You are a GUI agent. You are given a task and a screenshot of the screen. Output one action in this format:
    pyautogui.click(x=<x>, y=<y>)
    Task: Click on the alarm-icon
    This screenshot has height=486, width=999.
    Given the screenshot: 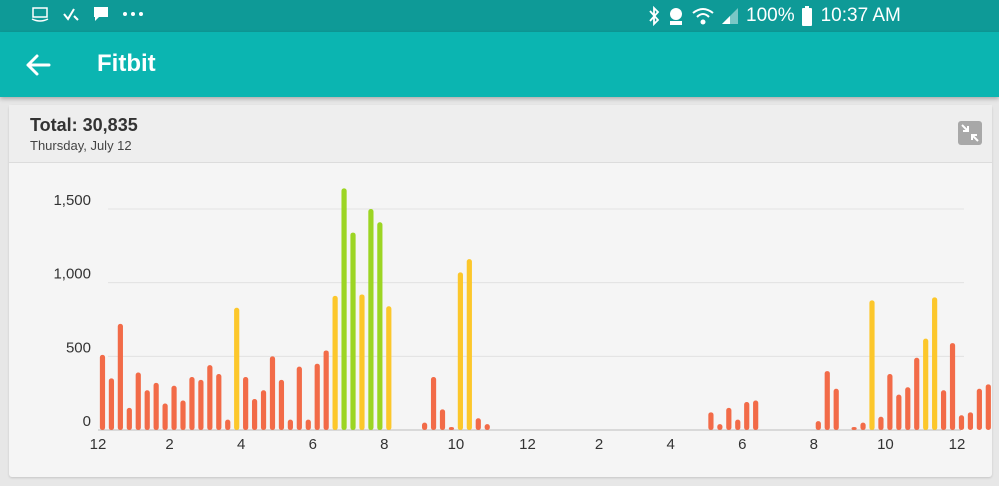 What is the action you would take?
    pyautogui.click(x=676, y=16)
    